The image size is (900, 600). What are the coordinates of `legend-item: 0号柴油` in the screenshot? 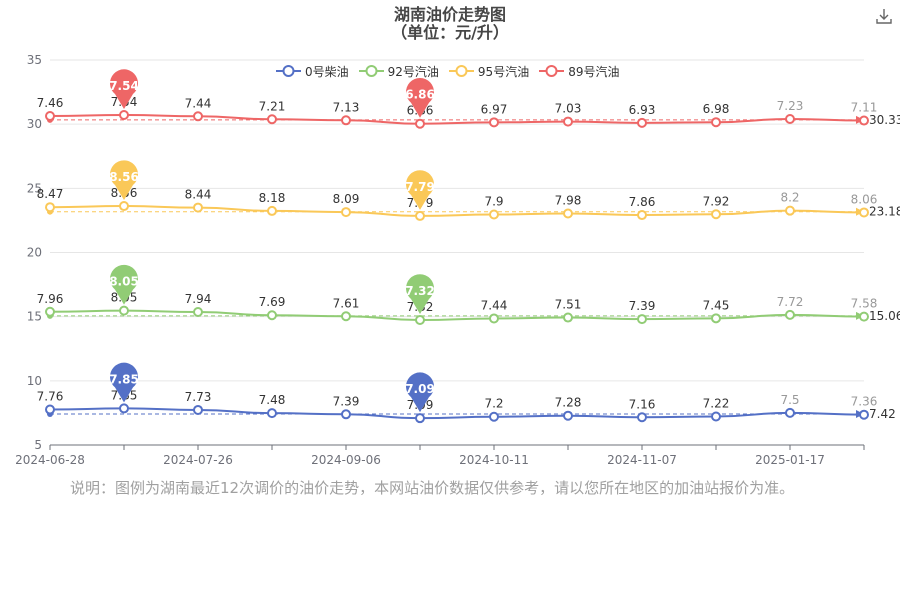 It's located at (312, 71).